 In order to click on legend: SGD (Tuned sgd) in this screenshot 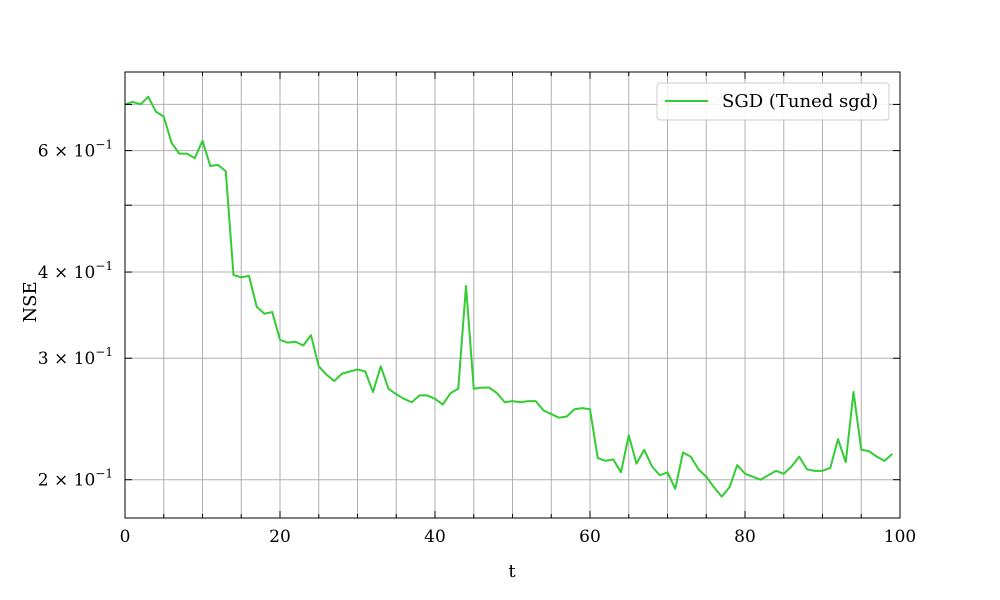, I will do `click(773, 101)`.